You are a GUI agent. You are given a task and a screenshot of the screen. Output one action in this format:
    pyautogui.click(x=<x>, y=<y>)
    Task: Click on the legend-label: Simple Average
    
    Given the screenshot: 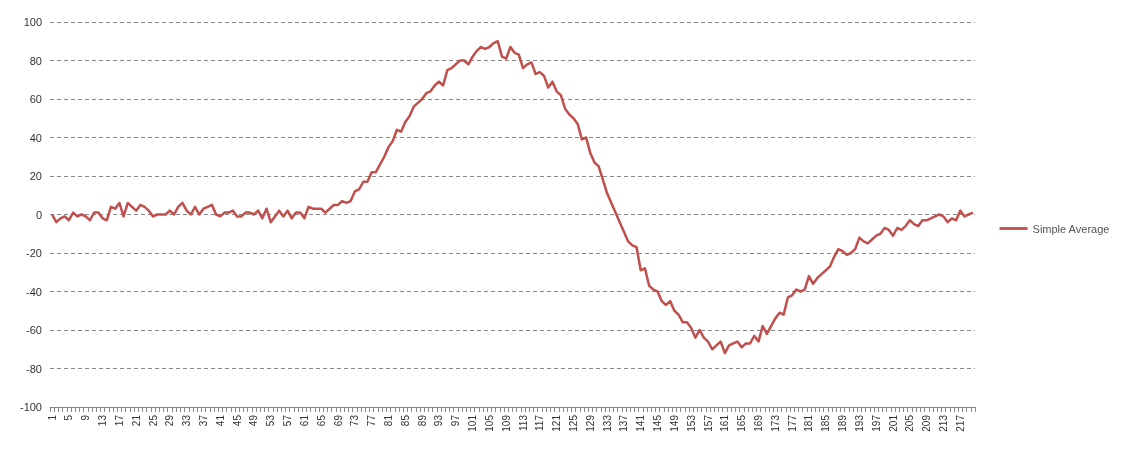 What is the action you would take?
    pyautogui.click(x=1071, y=228)
    